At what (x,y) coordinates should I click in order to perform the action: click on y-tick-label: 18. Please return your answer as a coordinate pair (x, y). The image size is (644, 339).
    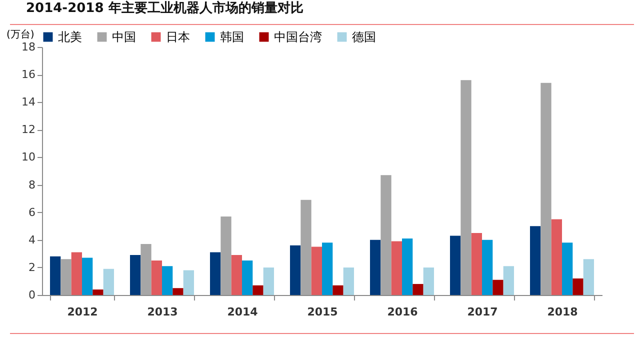
    Looking at the image, I should click on (29, 47).